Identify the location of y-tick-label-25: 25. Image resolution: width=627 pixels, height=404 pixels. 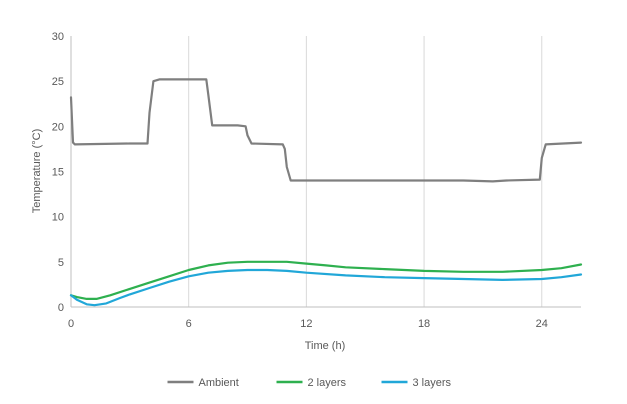
(58, 82).